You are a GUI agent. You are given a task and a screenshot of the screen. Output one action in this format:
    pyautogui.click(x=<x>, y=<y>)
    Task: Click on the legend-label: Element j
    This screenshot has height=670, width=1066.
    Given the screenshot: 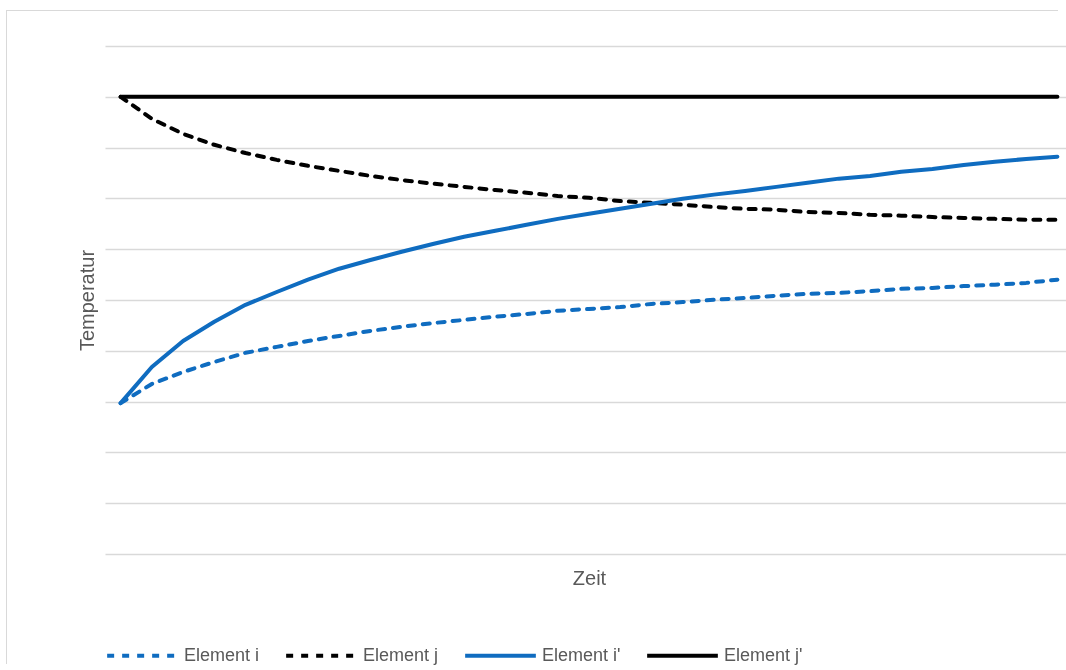 What is the action you would take?
    pyautogui.click(x=401, y=654)
    